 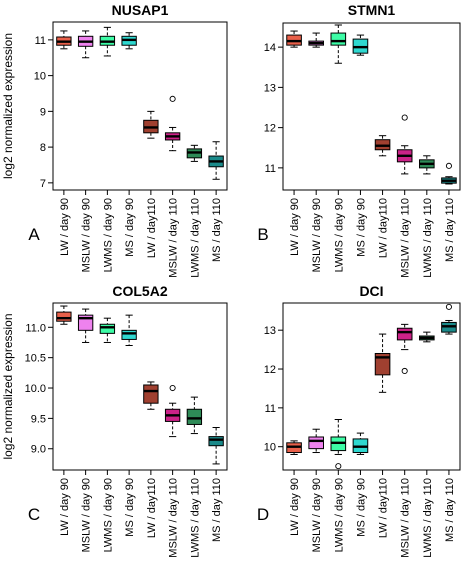 What do you see at coordinates (263, 514) in the screenshot?
I see `panel-label: D` at bounding box center [263, 514].